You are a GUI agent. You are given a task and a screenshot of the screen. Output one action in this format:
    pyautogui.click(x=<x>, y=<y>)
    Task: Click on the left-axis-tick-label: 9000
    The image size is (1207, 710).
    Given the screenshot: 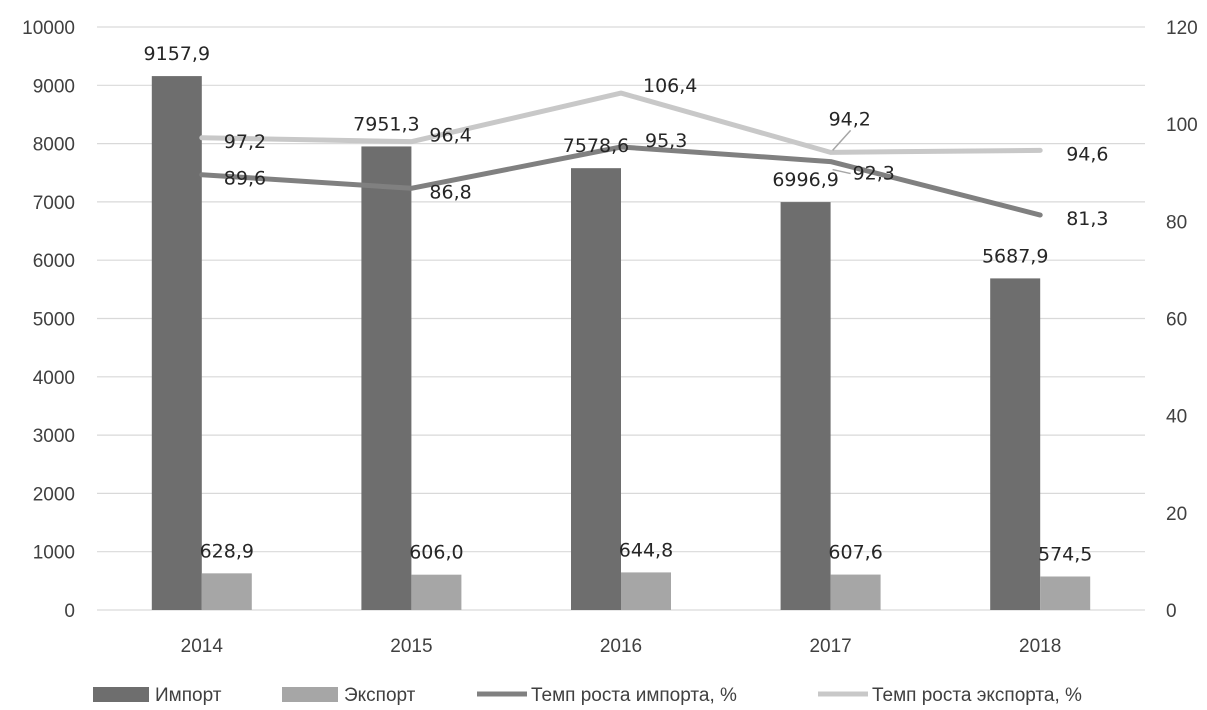 What is the action you would take?
    pyautogui.click(x=54, y=86)
    